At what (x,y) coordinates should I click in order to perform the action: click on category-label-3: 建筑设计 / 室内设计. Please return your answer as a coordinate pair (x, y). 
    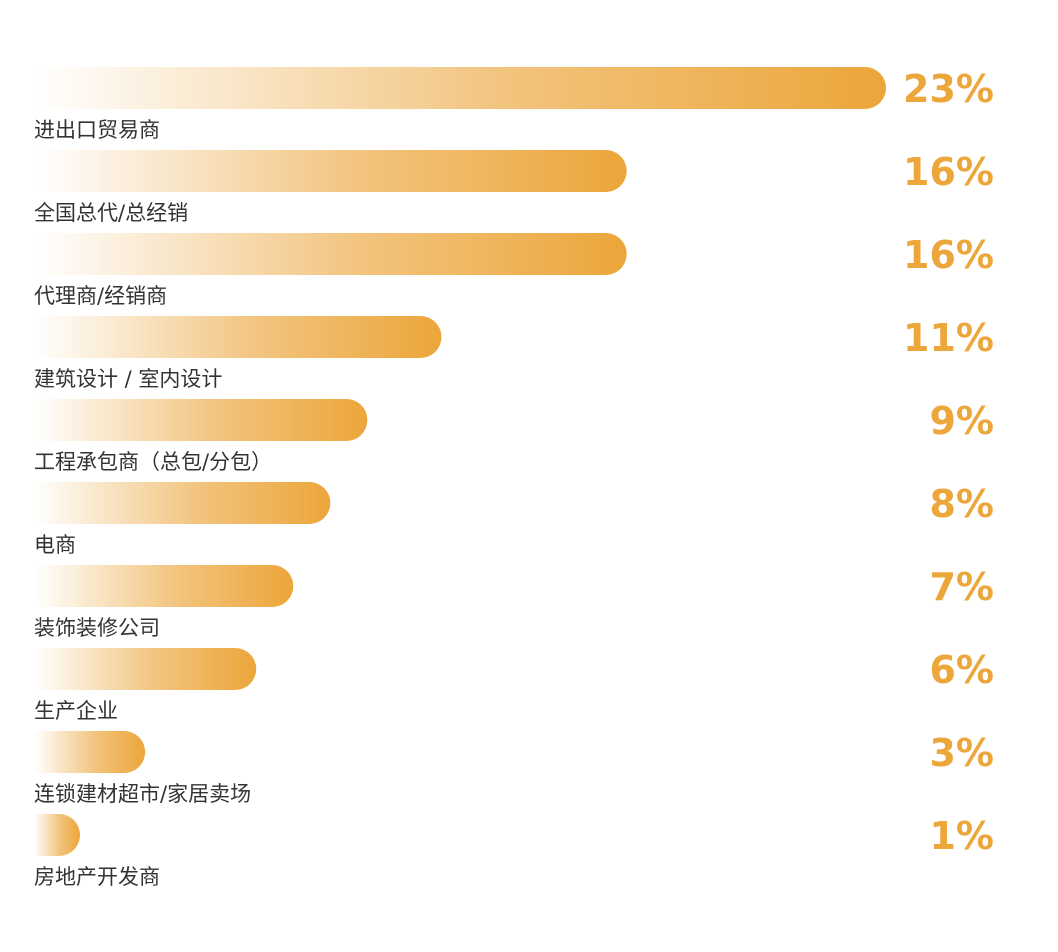
    Looking at the image, I should click on (128, 379).